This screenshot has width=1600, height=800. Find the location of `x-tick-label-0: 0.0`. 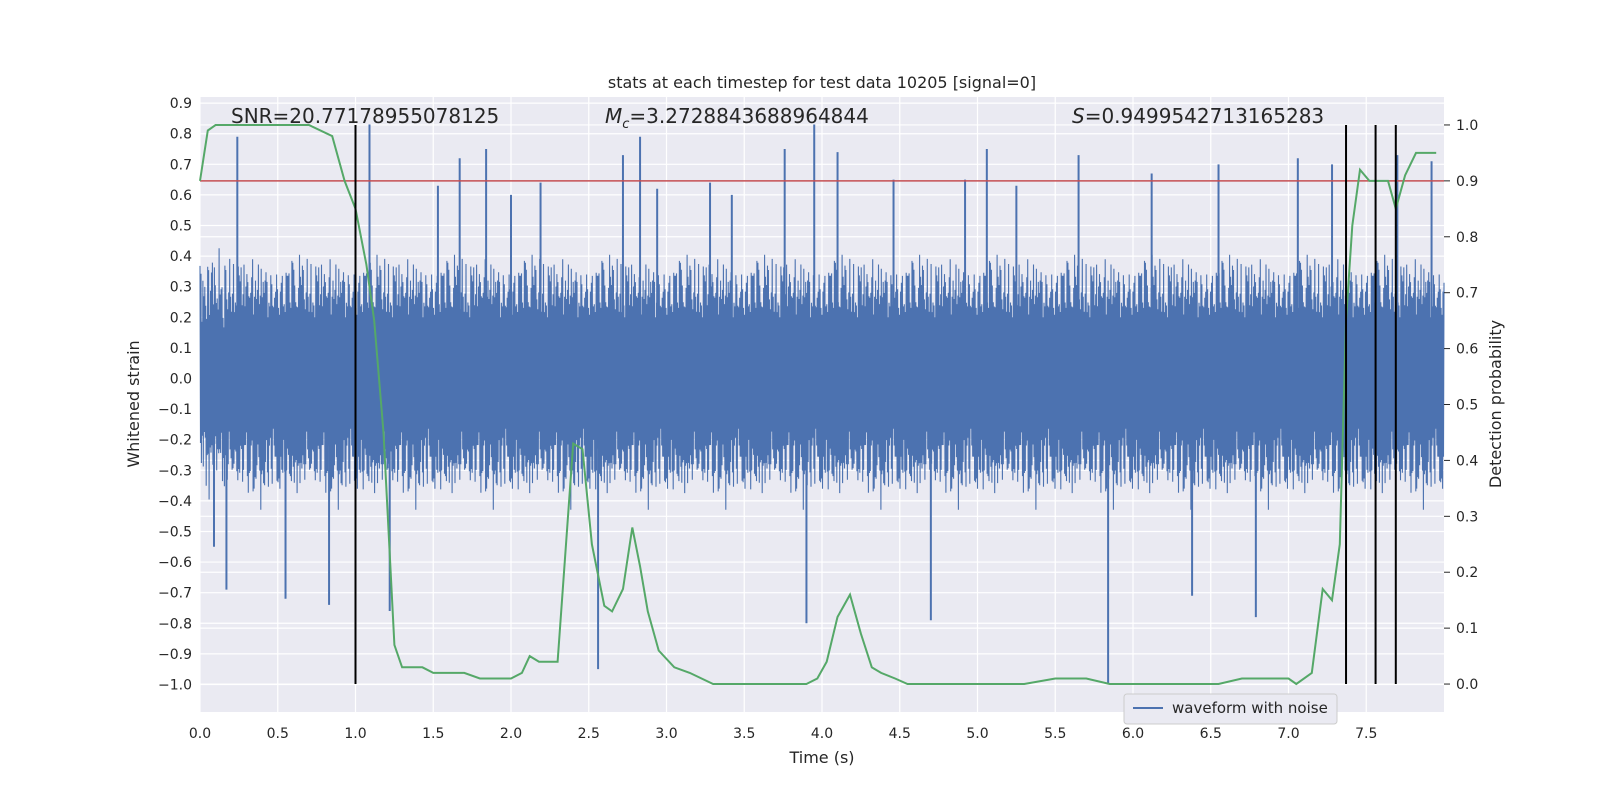

x-tick-label-0: 0.0 is located at coordinates (200, 734).